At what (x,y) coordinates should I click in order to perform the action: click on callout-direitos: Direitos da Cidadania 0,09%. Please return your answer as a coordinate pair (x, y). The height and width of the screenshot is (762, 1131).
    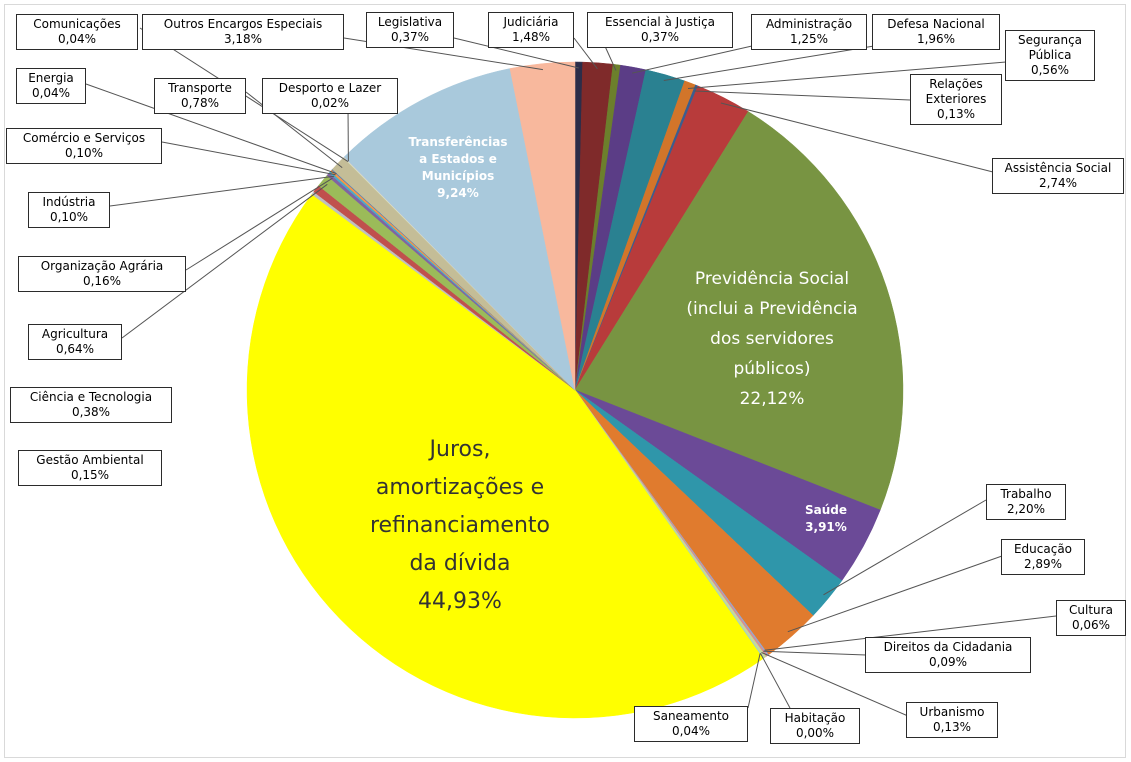
    Looking at the image, I should click on (948, 655).